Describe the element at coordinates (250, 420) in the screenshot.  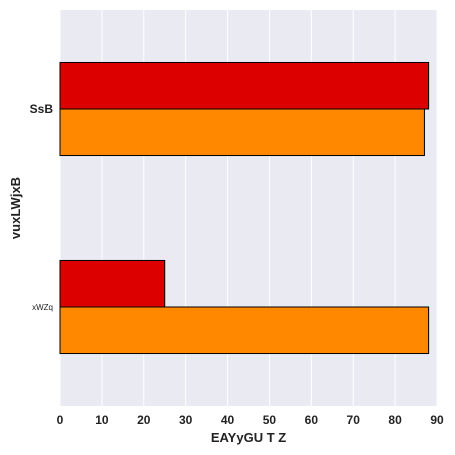
I see `x-tick-labels: 0 10 20 30 40 50 60 70 80 90` at that location.